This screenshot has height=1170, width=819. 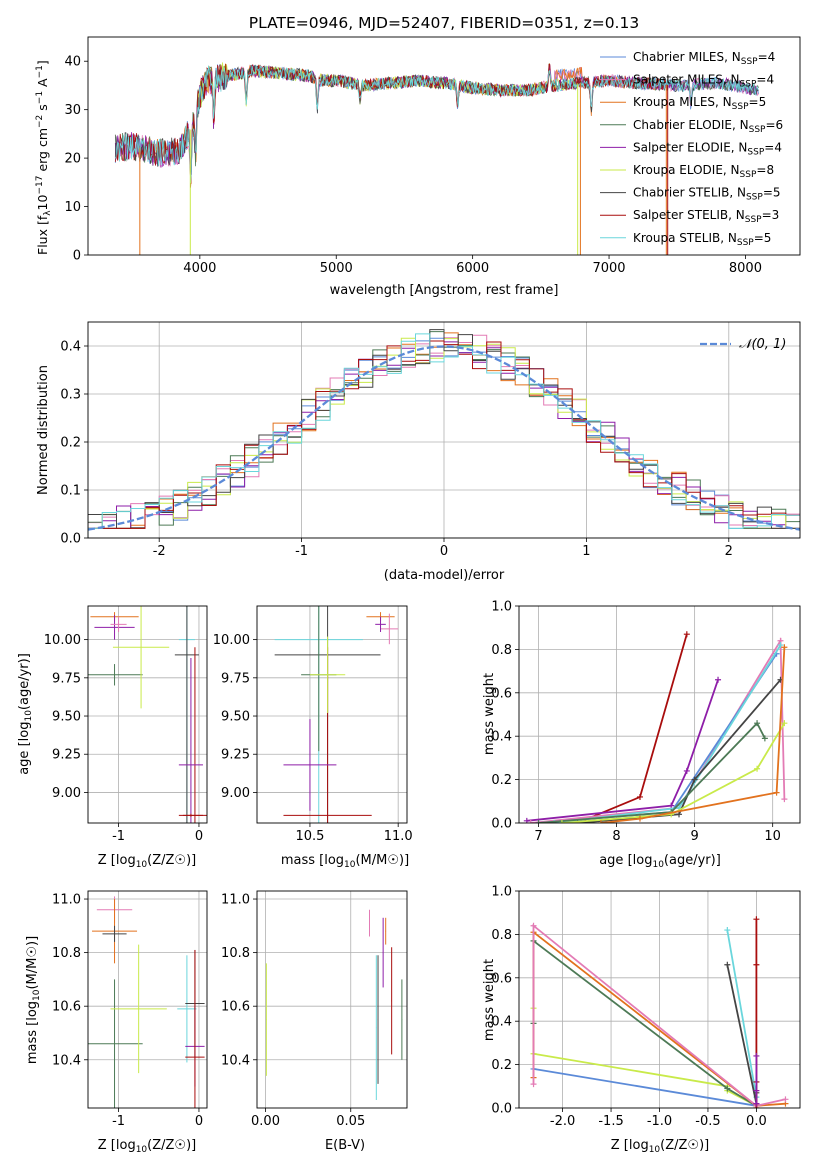 What do you see at coordinates (77, 256) in the screenshot?
I see `y-tick-label: 0` at bounding box center [77, 256].